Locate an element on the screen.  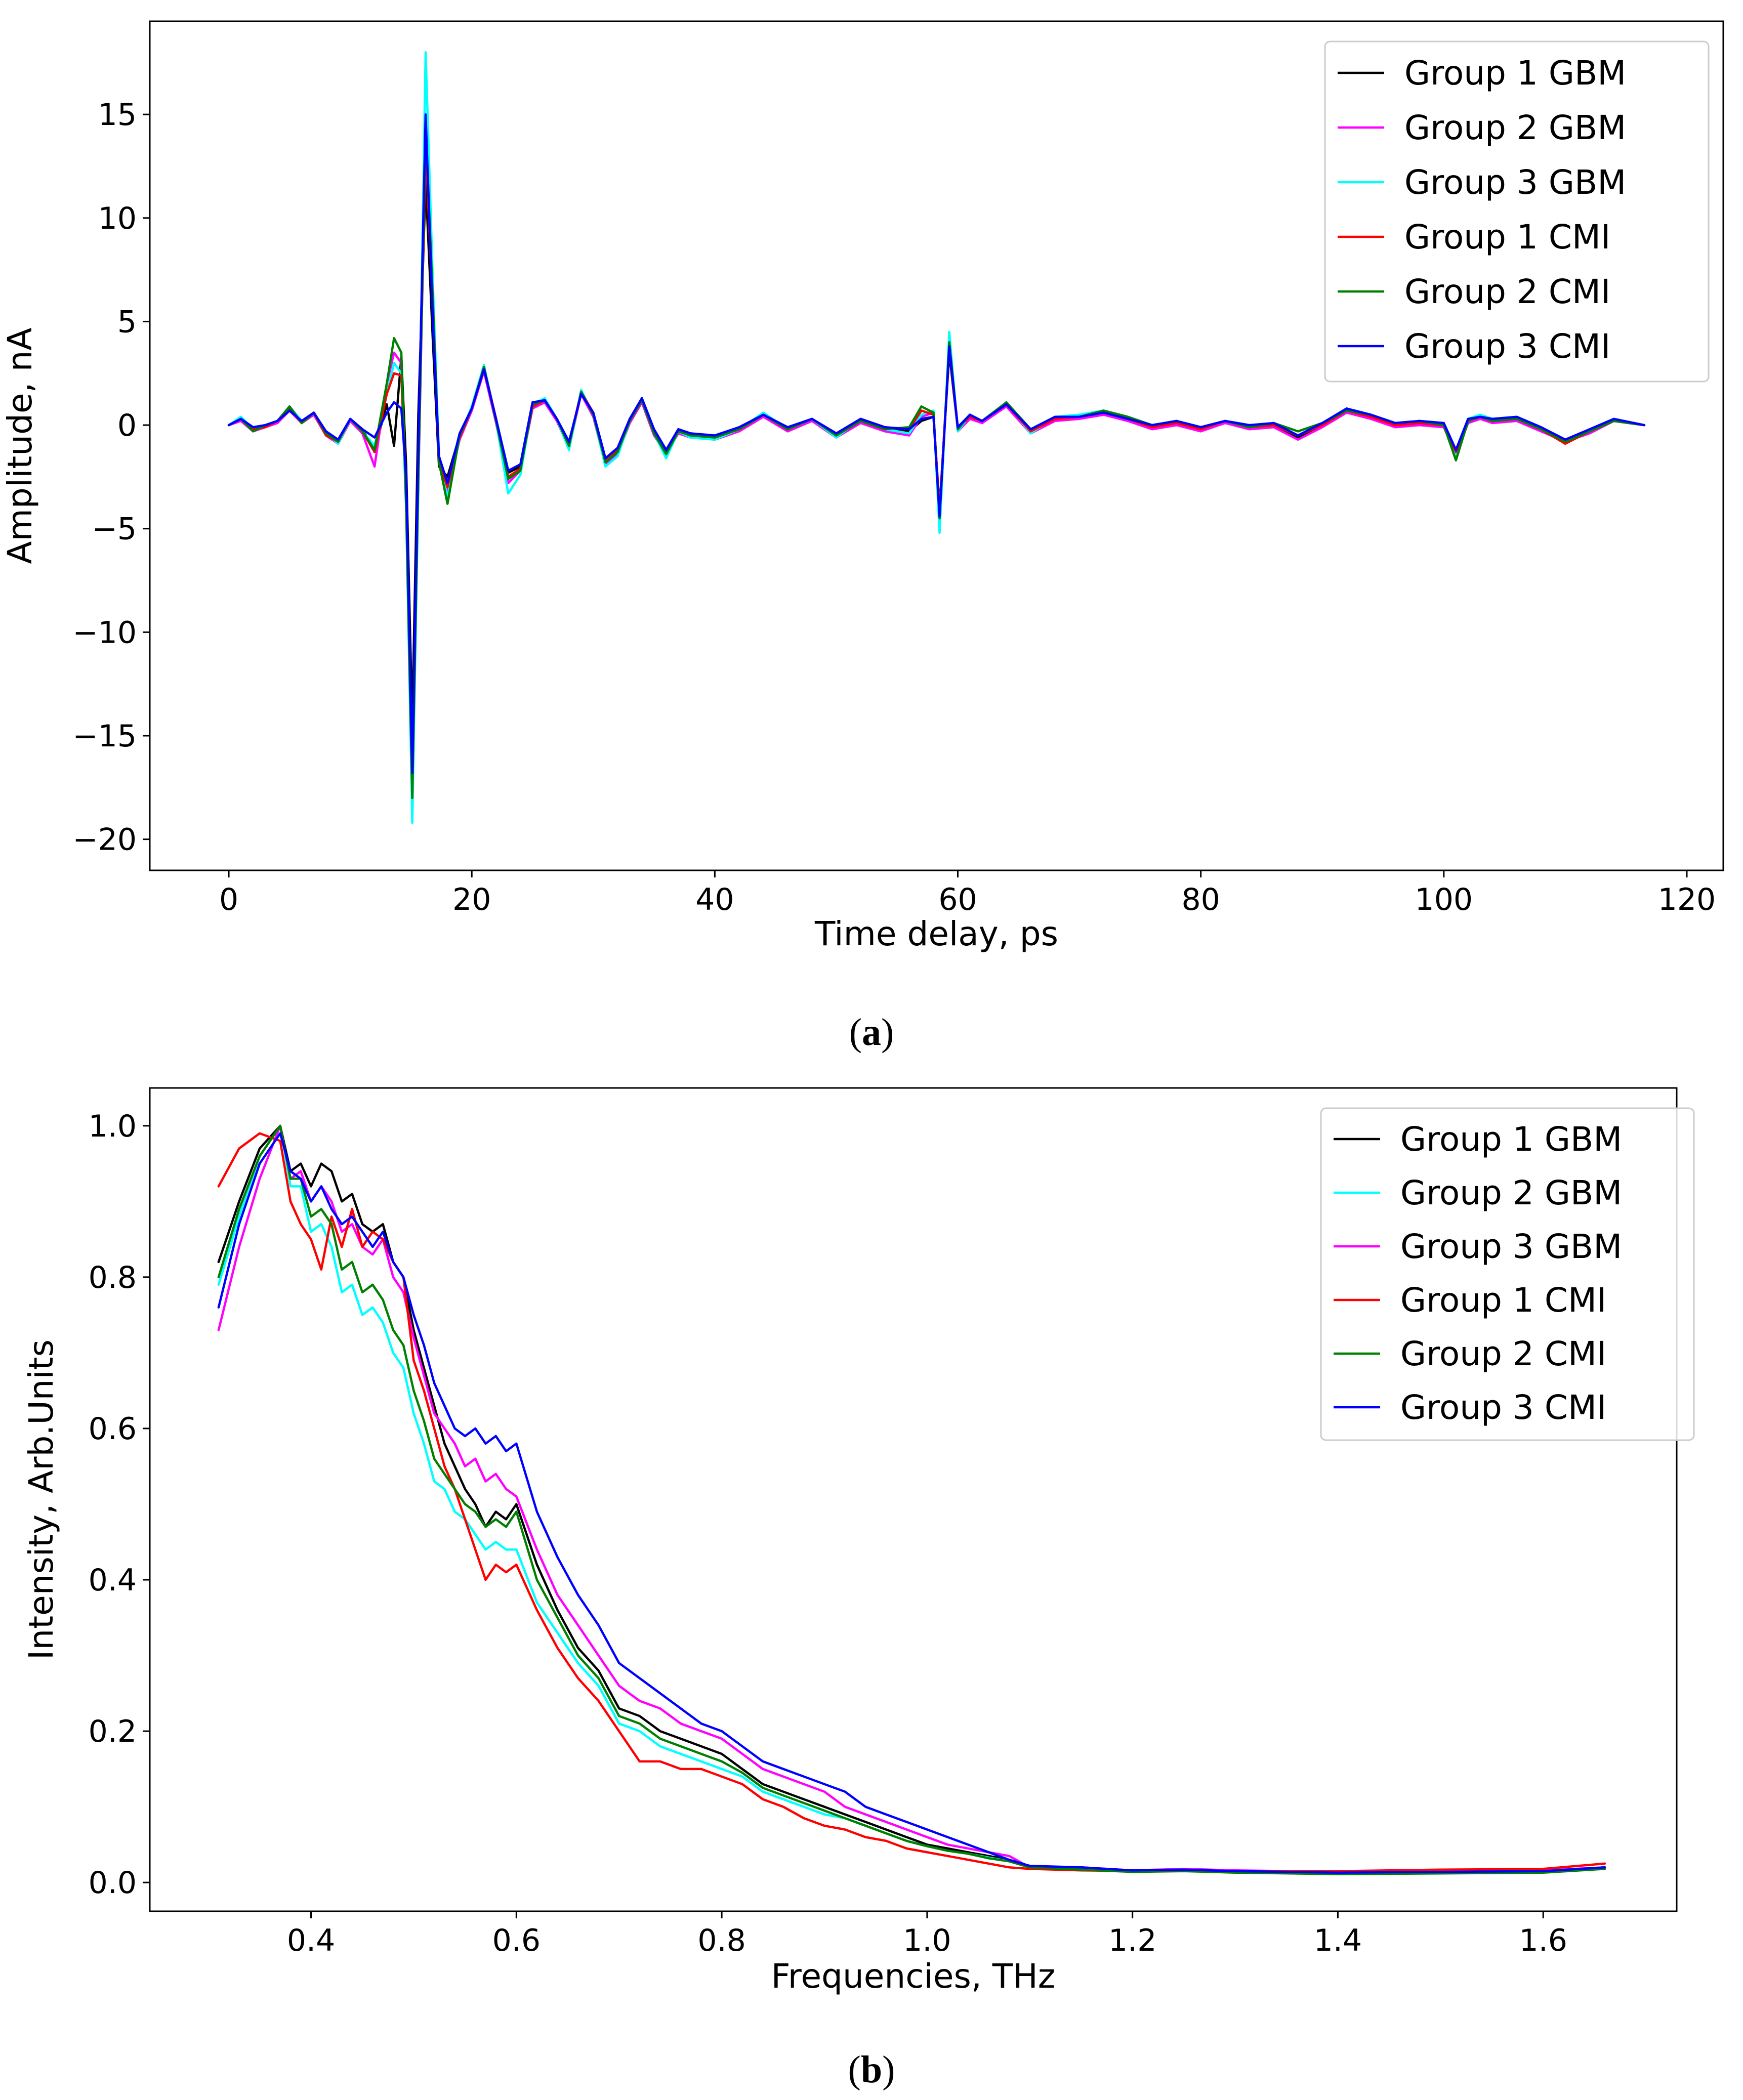
y-tick-label: 0.2 is located at coordinates (113, 1731).